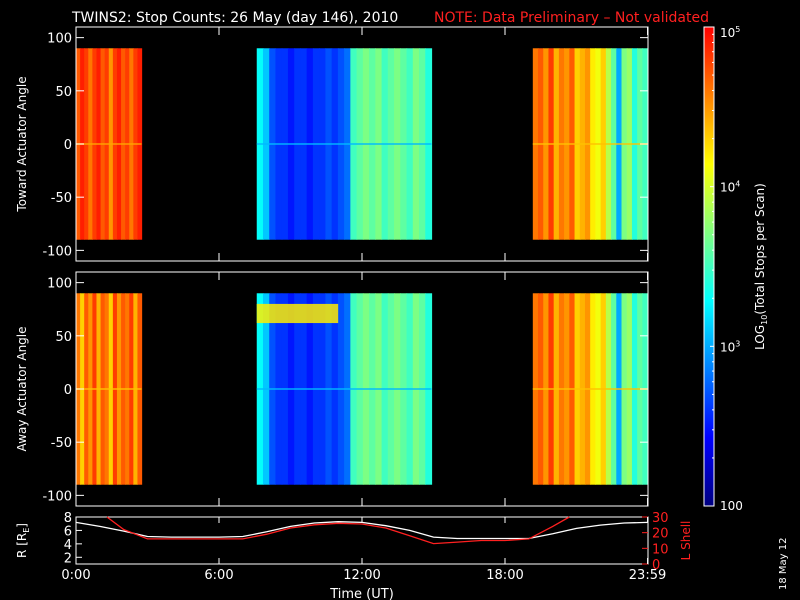 This screenshot has width=800, height=600. What do you see at coordinates (22, 388) in the screenshot?
I see `y-axis-label: Away Actuator Angle` at bounding box center [22, 388].